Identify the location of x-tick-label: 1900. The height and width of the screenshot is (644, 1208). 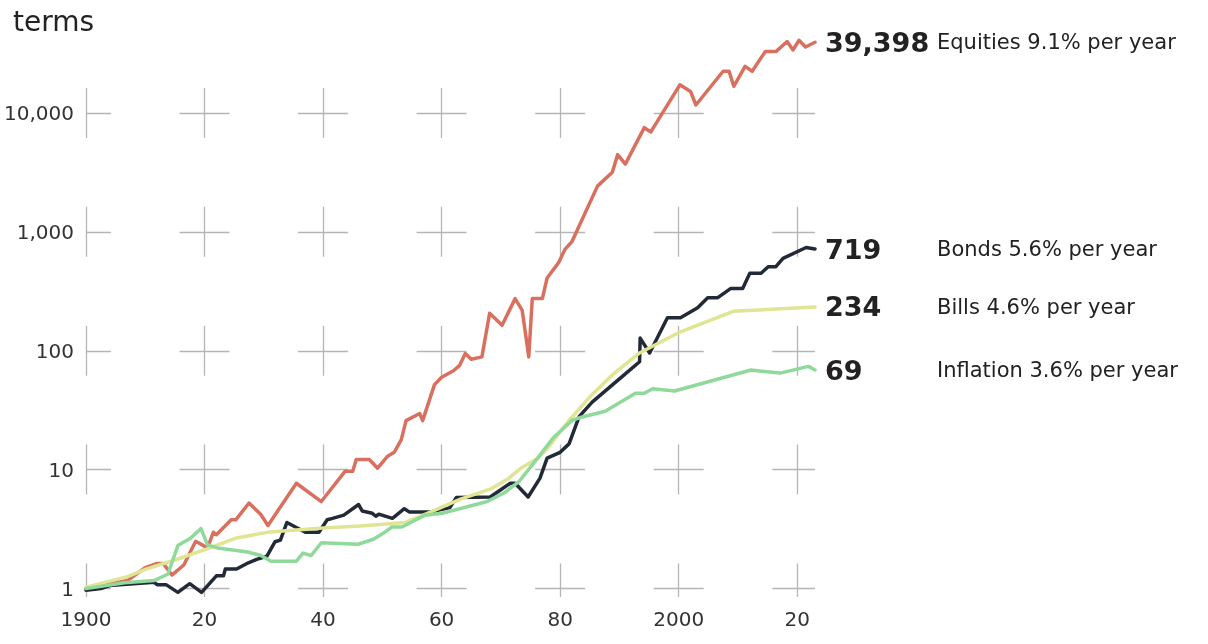
(86, 619).